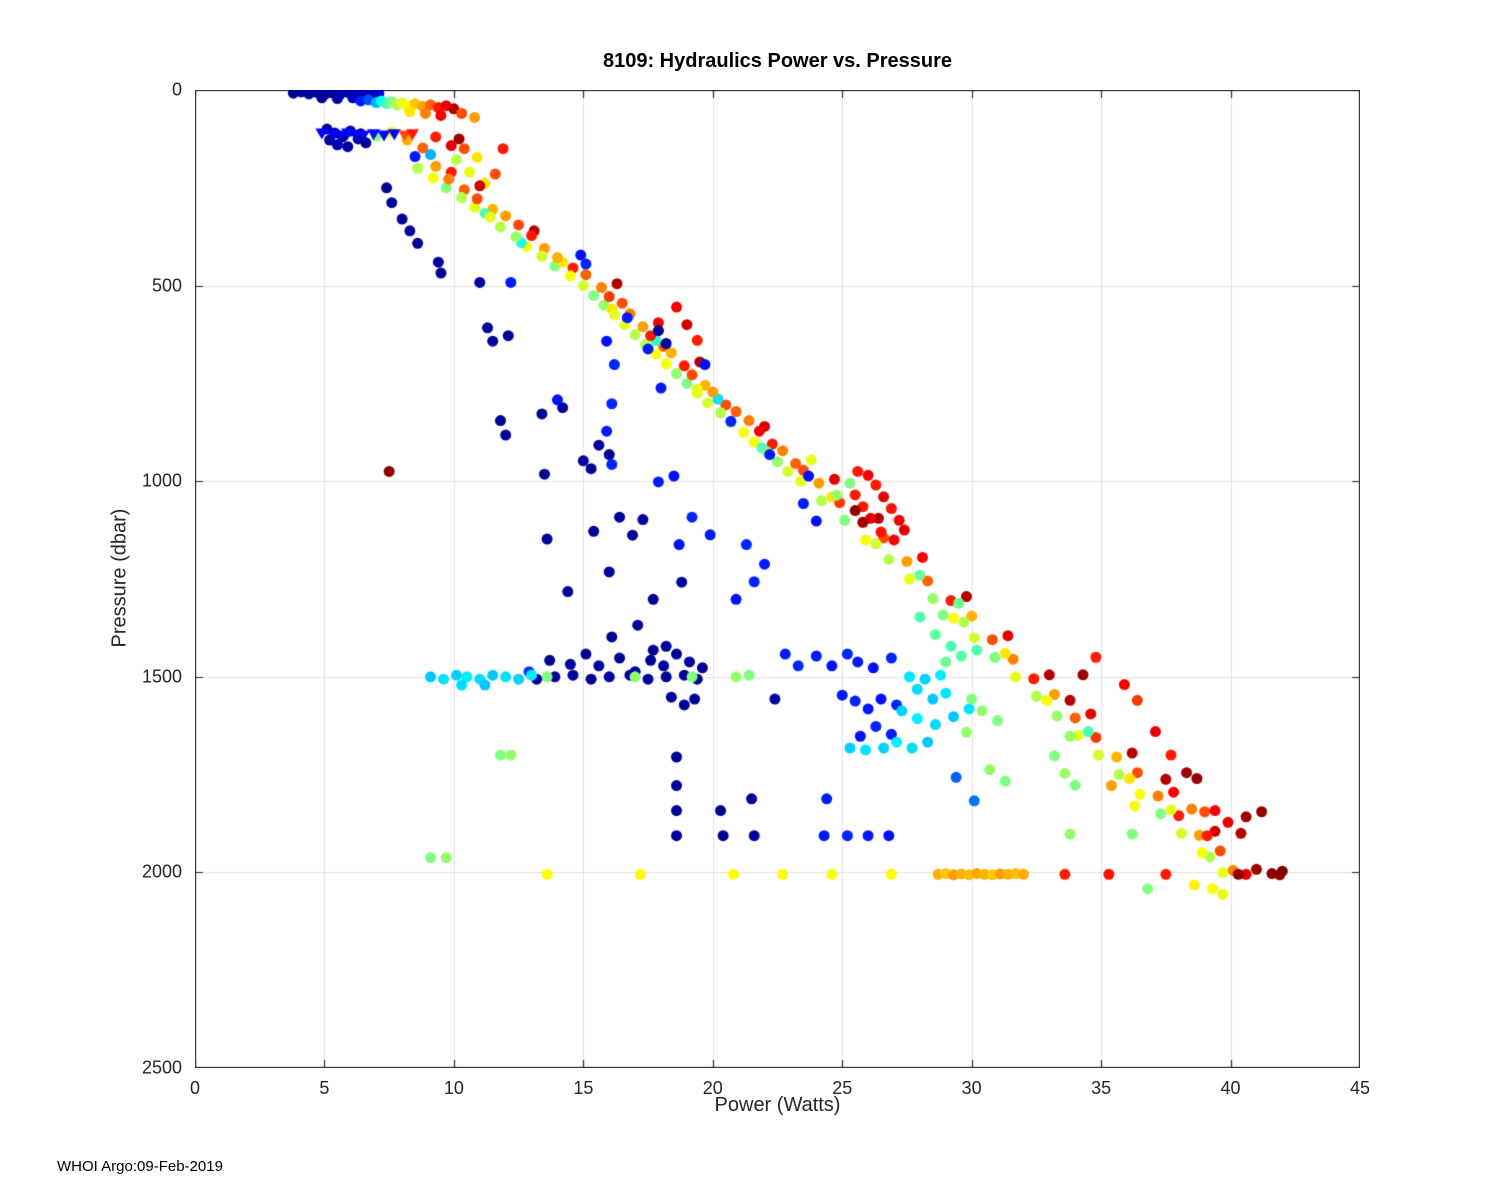  I want to click on x-tick-label: 15, so click(583, 1088).